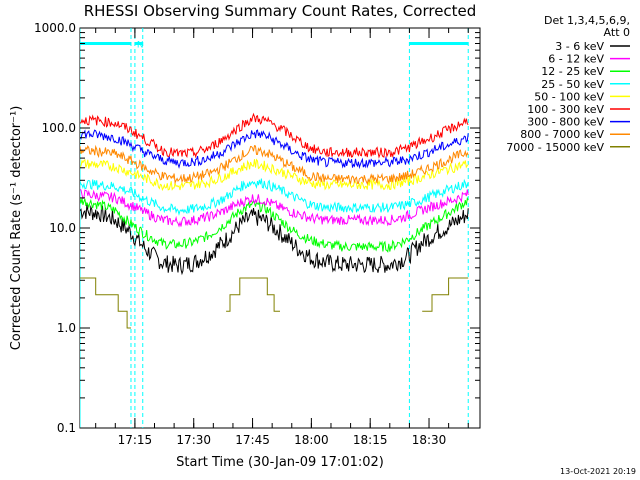 The image size is (640, 480). What do you see at coordinates (598, 471) in the screenshot?
I see `timestamp: 13-Oct-2021 20:19` at bounding box center [598, 471].